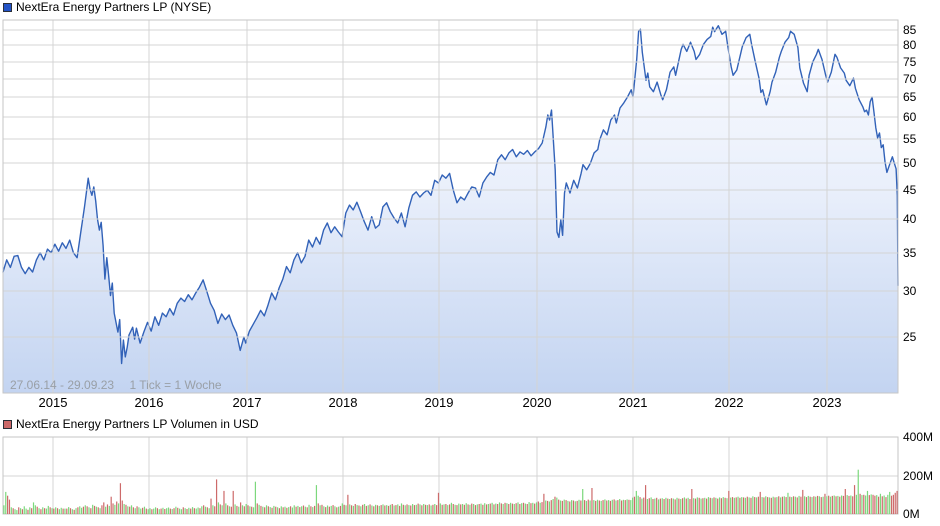 Image resolution: width=940 pixels, height=526 pixels. What do you see at coordinates (7, 424) in the screenshot?
I see `volume-series-legend-icon` at bounding box center [7, 424].